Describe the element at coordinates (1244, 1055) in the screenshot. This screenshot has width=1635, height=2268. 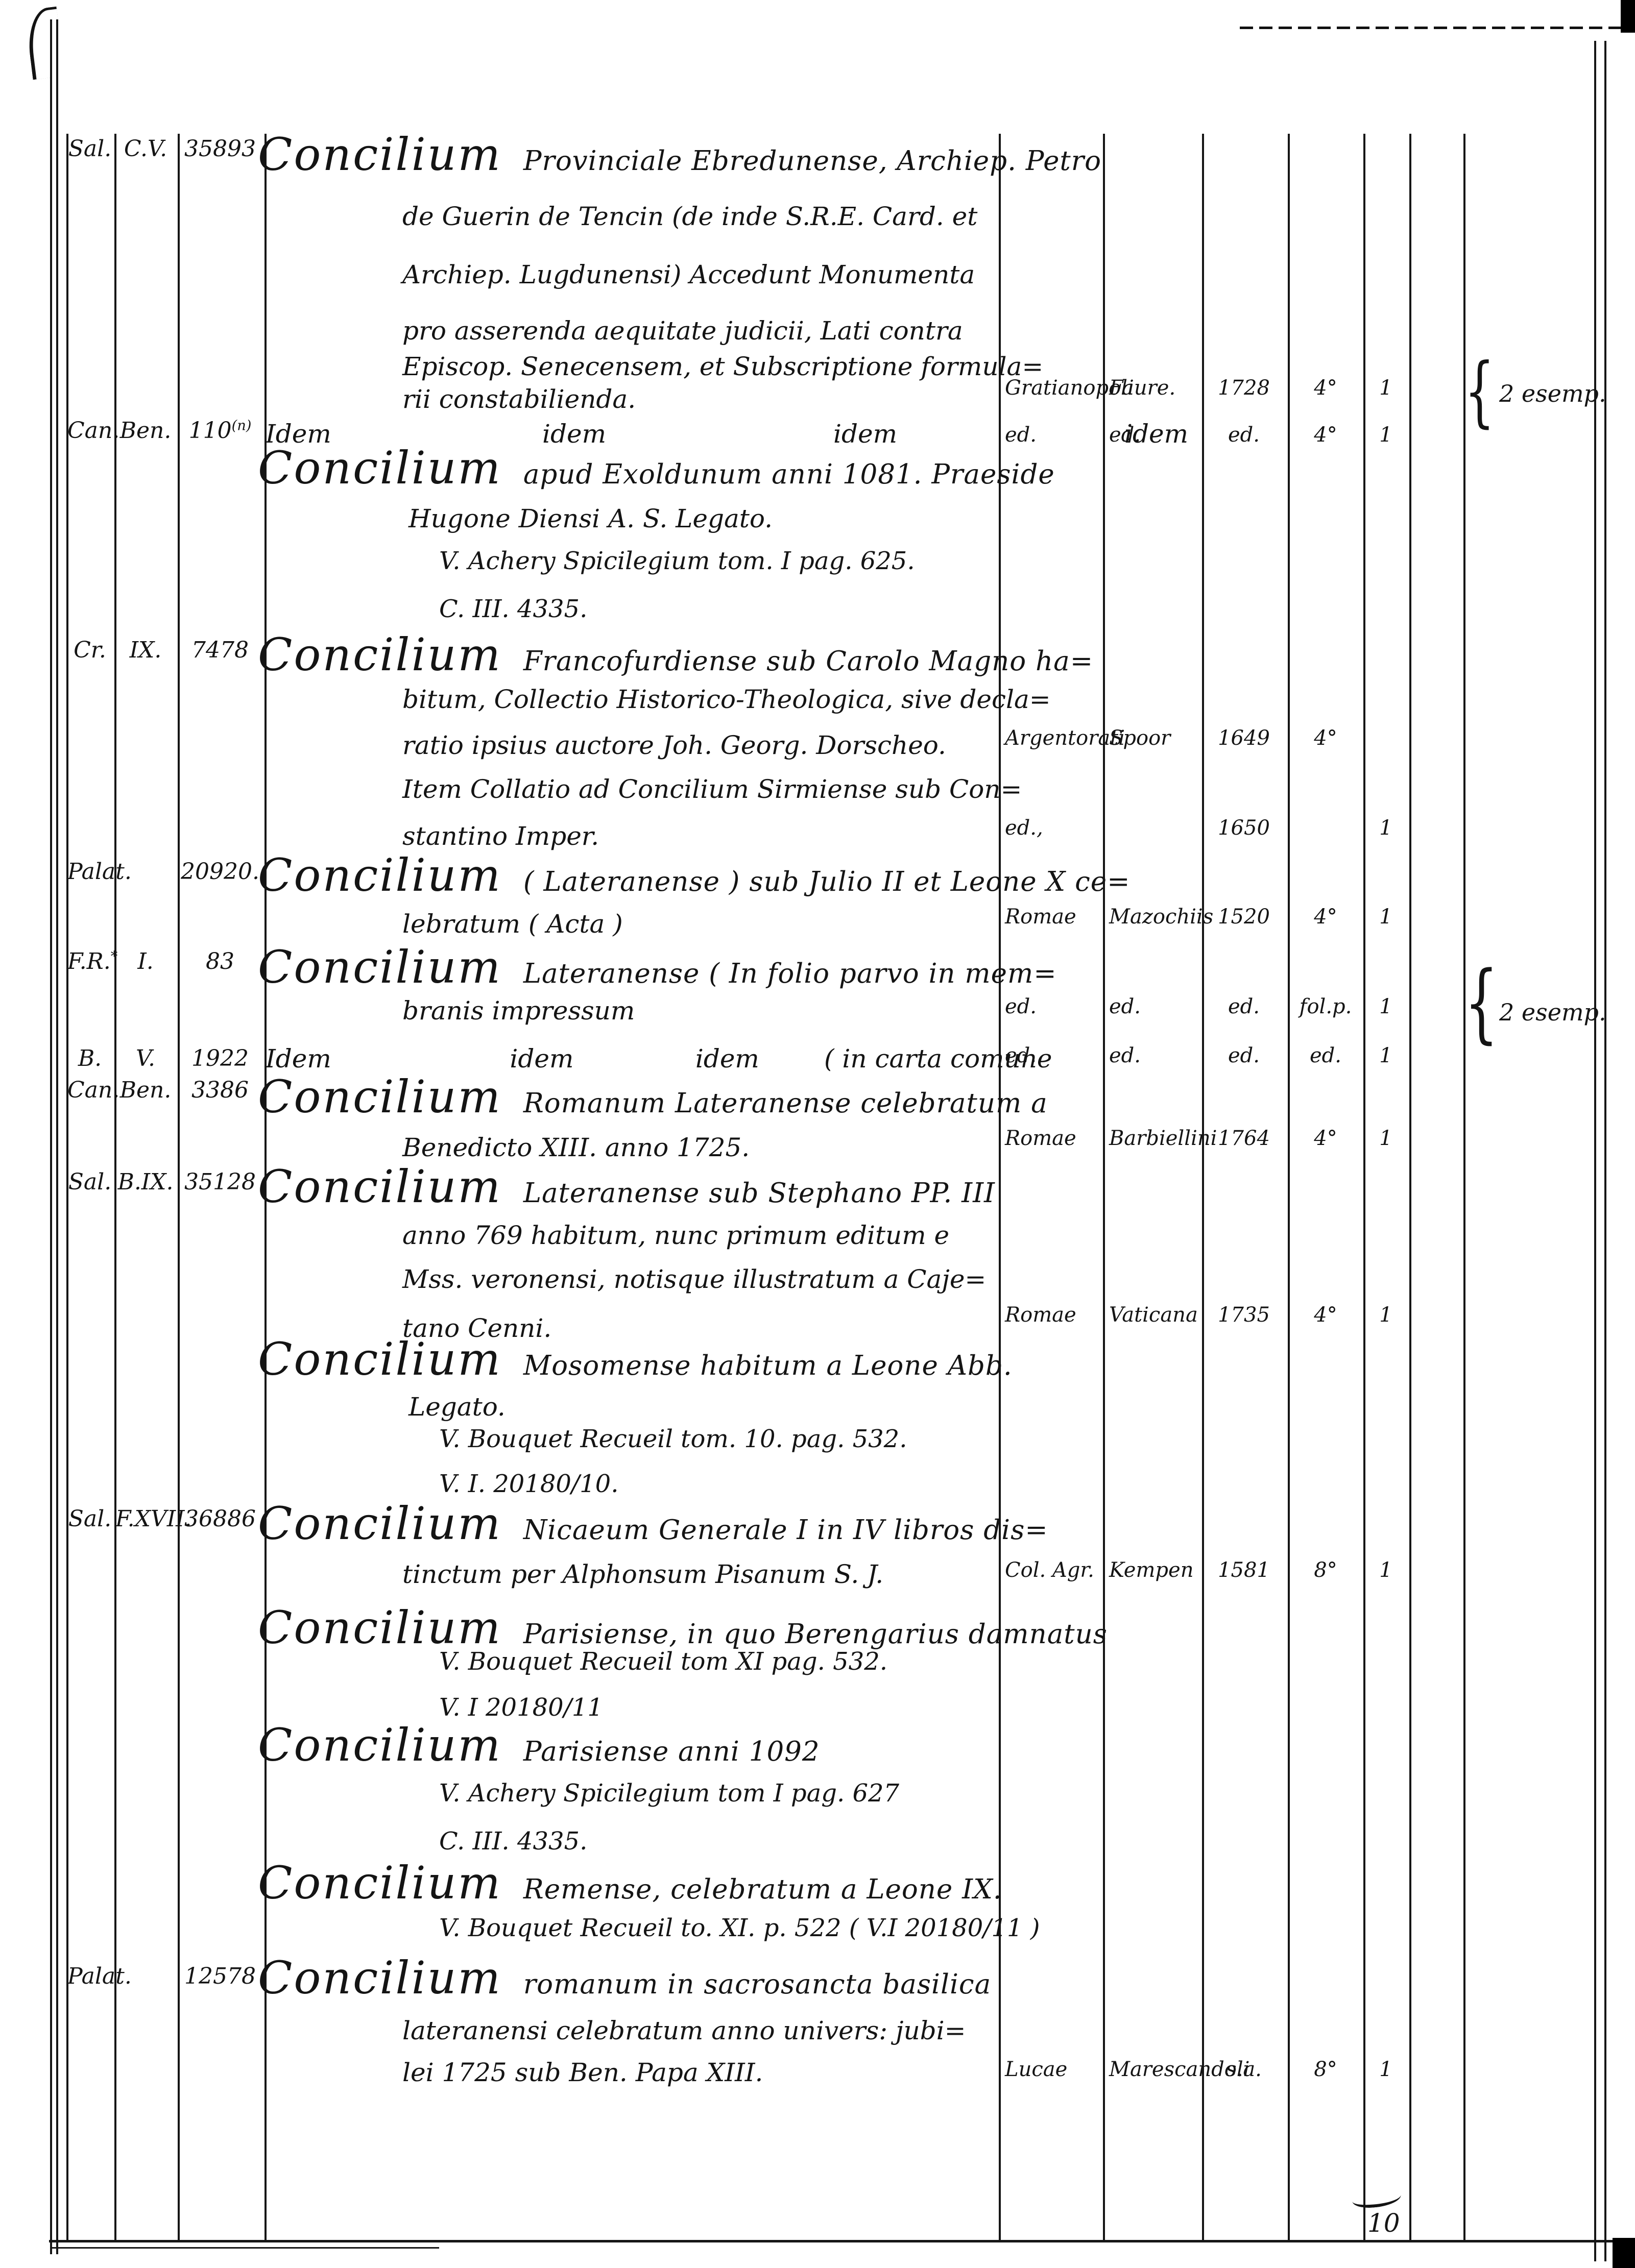
I see `pub-year: ed.` at that location.